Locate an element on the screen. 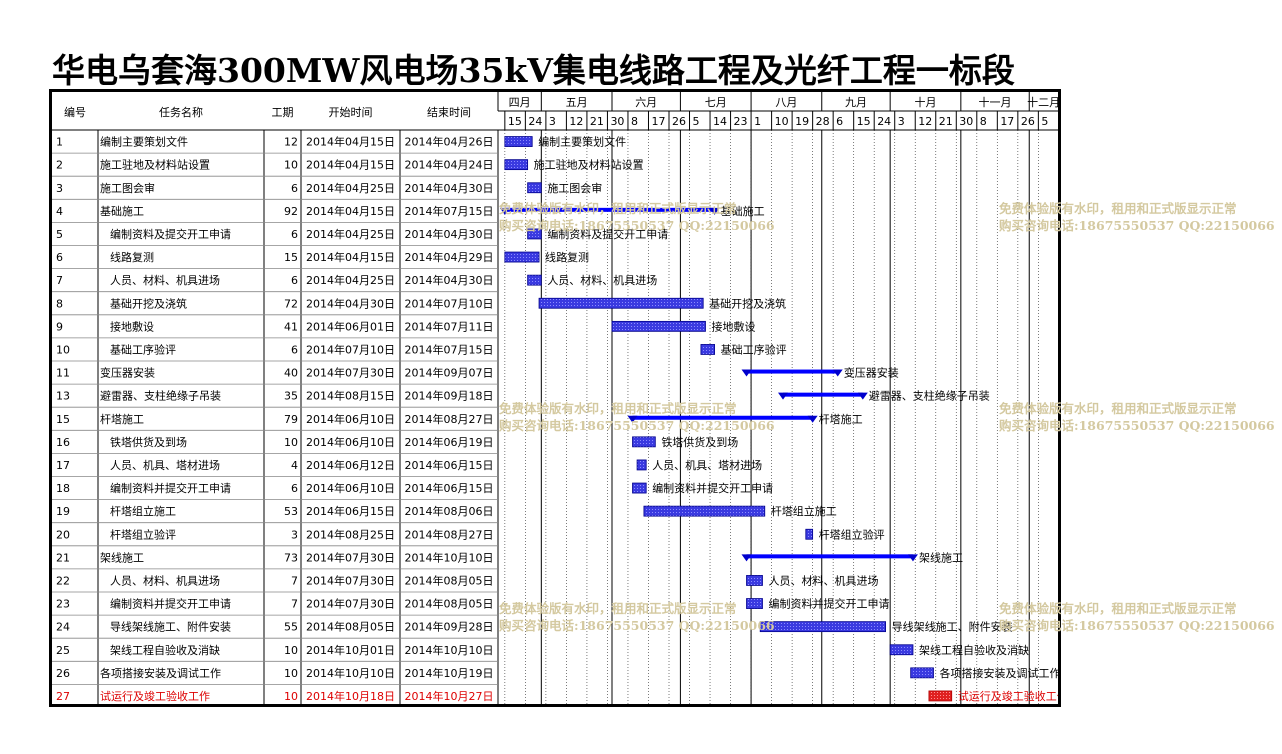 The image size is (1282, 754). cell-start: 2014年04月25日 is located at coordinates (350, 188).